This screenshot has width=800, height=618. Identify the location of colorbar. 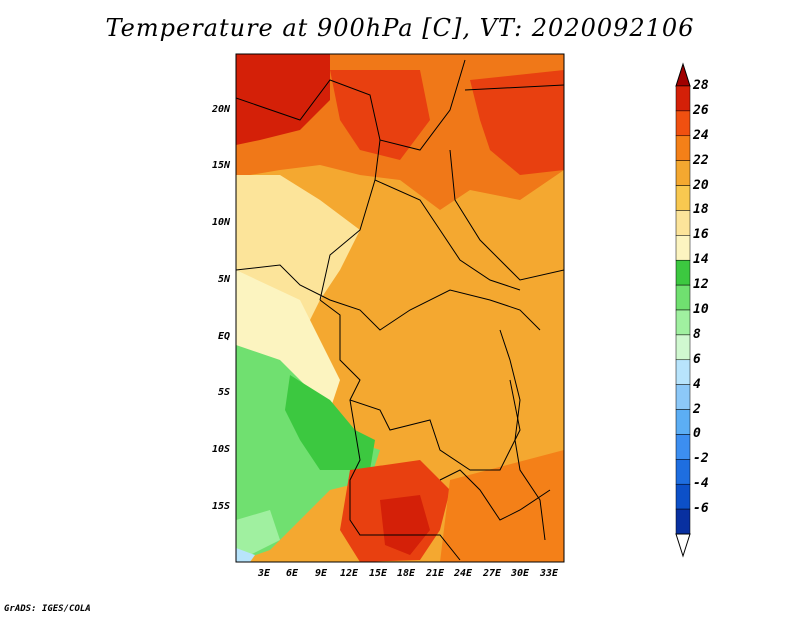
(683, 310).